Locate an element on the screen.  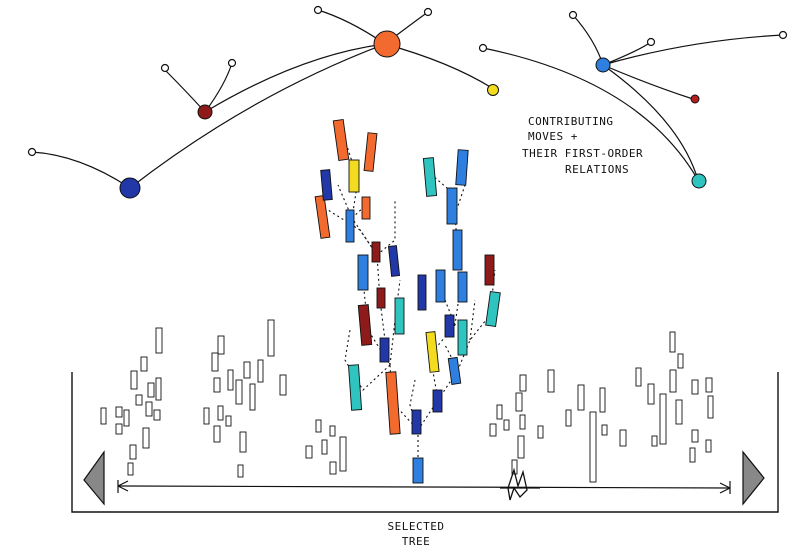
caption-line-1: SELECTED is located at coordinates (416, 526).